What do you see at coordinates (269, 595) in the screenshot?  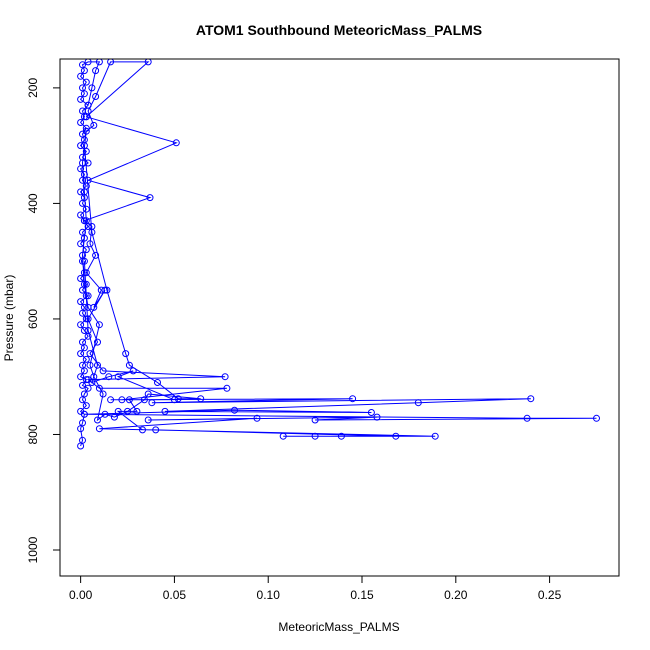 I see `x-tick-label: 0.10` at bounding box center [269, 595].